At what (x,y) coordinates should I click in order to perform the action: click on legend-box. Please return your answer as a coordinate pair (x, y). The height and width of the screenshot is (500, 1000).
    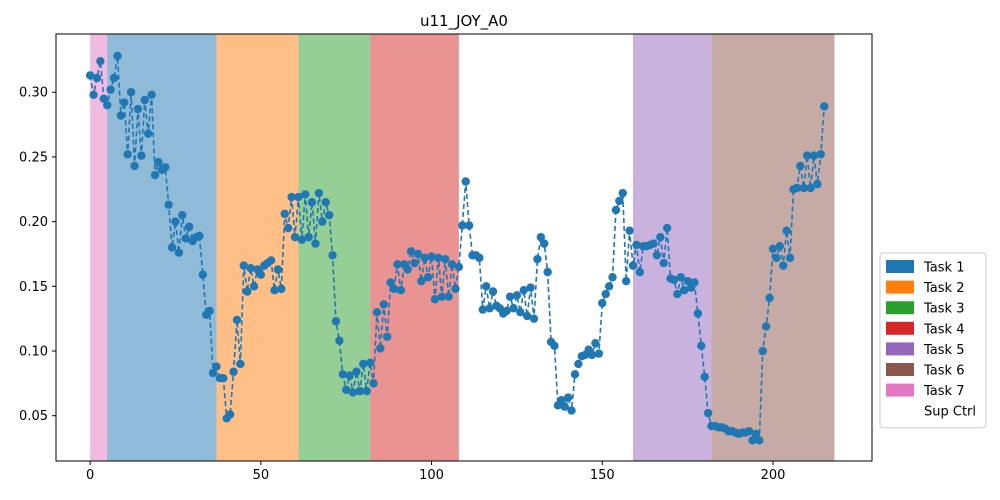
    Looking at the image, I should click on (933, 340).